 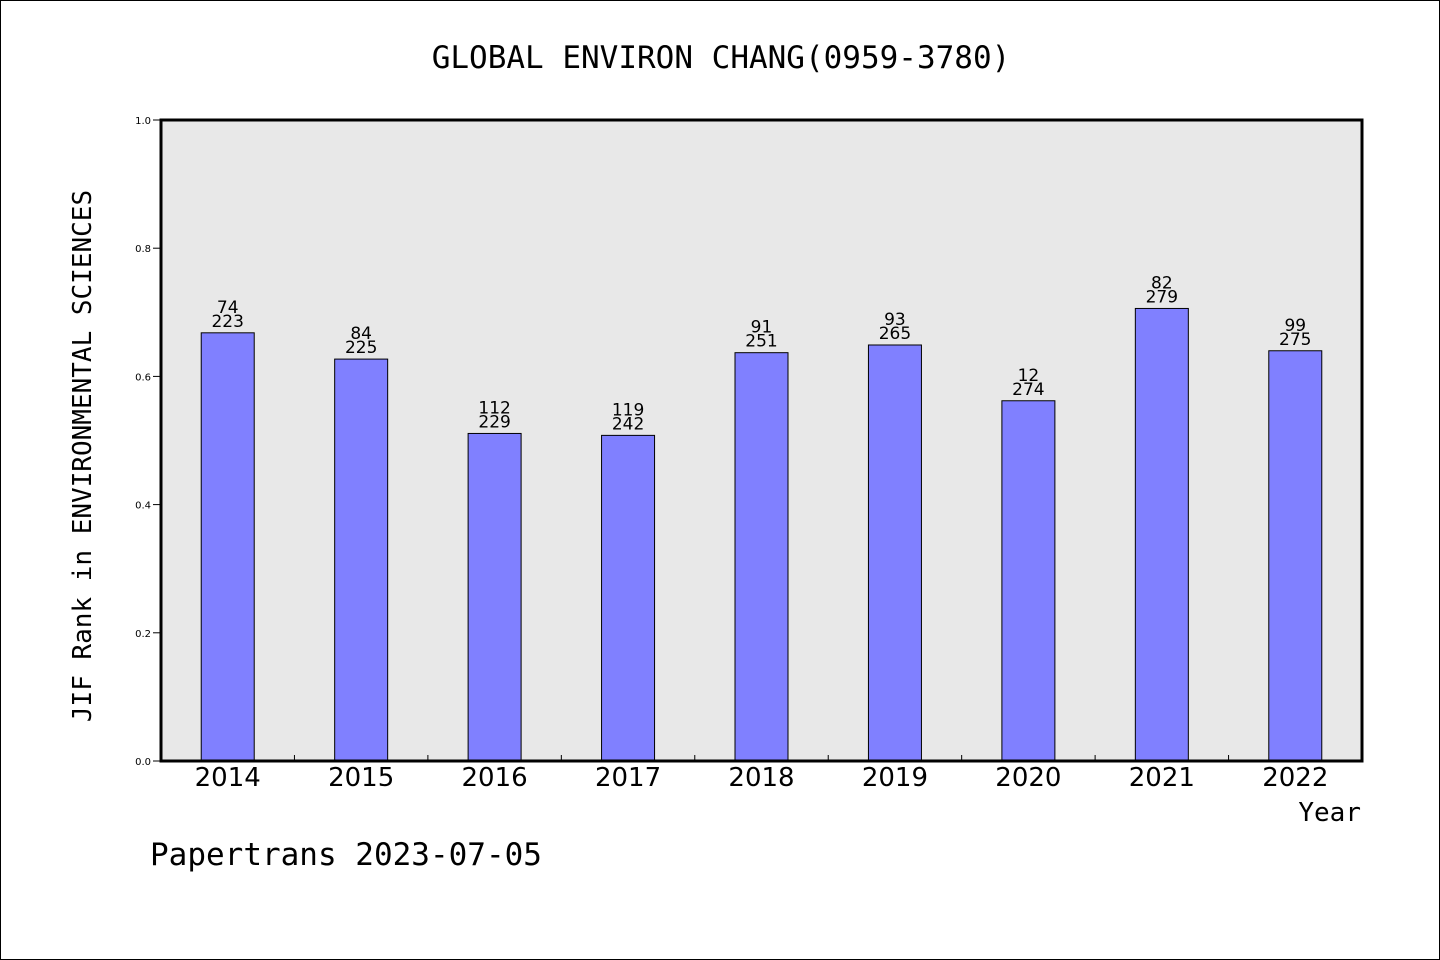 I want to click on data-label-total-2015: 225, so click(x=361, y=348).